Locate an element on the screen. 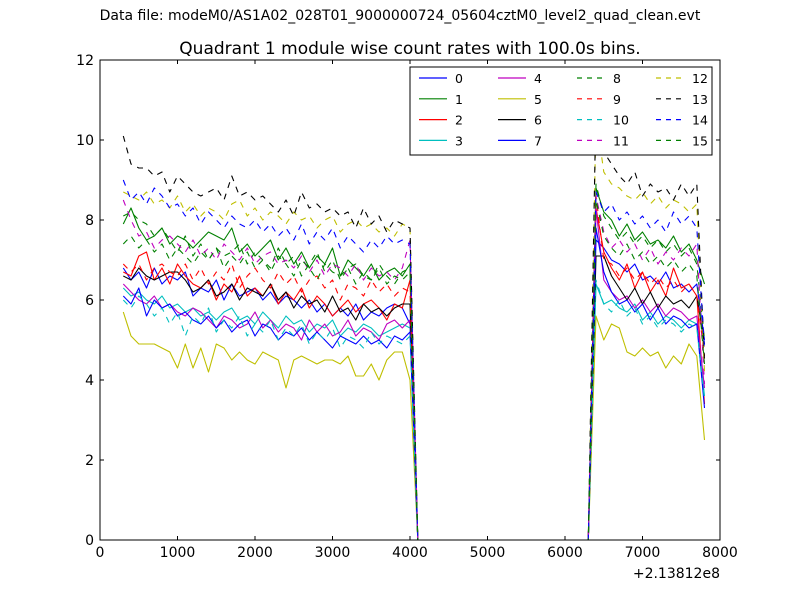 This screenshot has height=600, width=800. legend-label-12: 12 is located at coordinates (700, 78).